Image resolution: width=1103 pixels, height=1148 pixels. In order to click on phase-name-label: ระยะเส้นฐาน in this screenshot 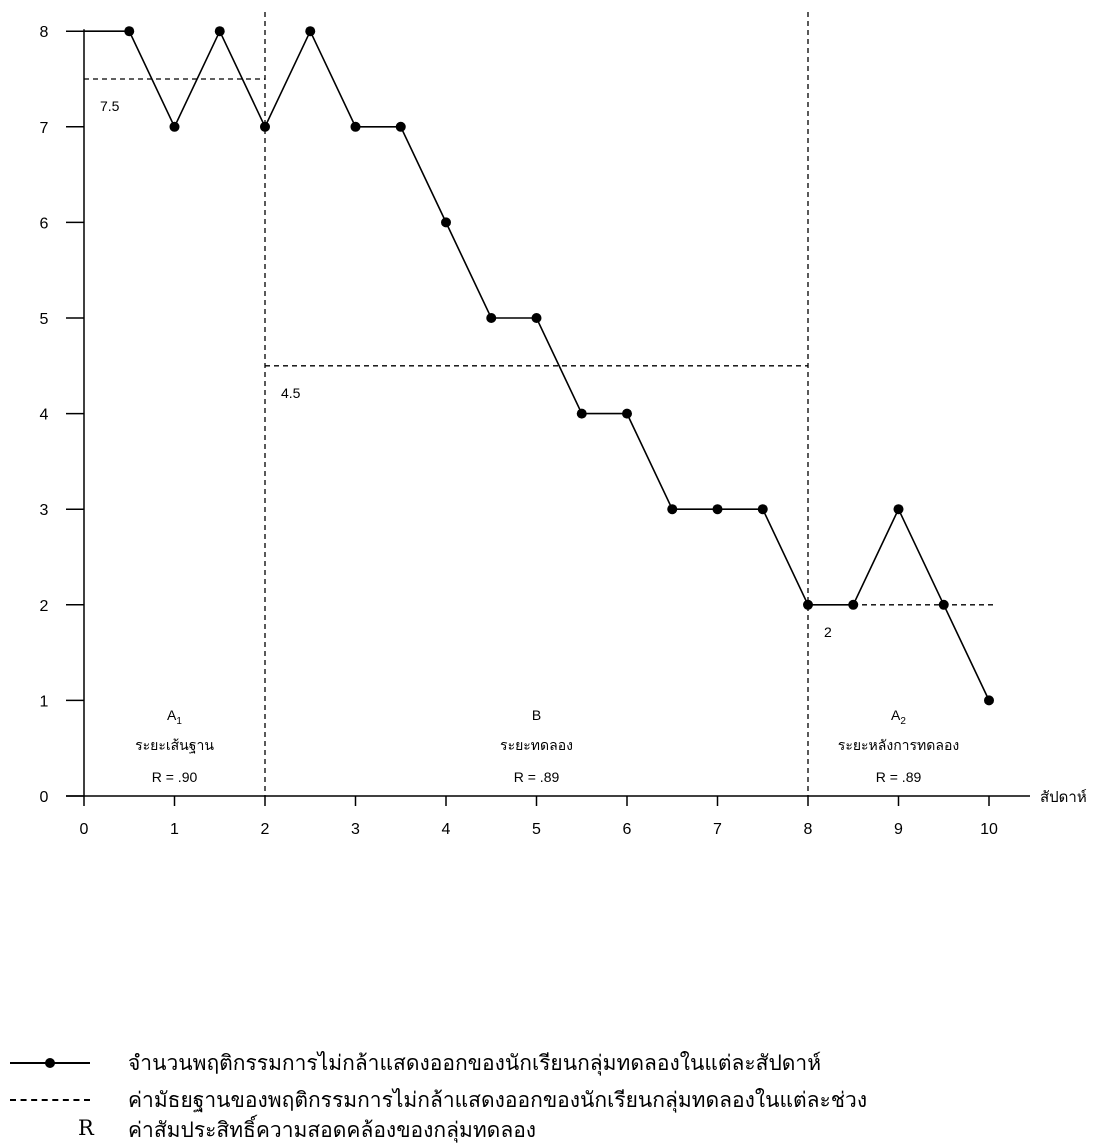, I will do `click(174, 746)`.